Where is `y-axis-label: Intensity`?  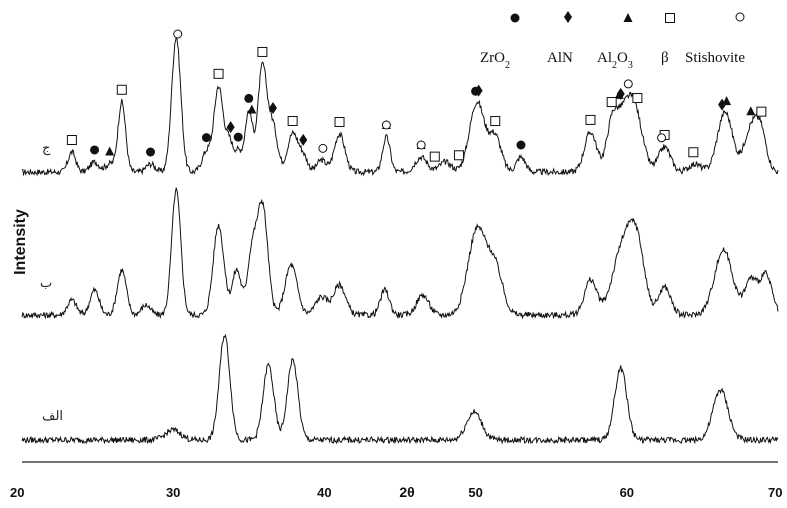
y-axis-label: Intensity is located at coordinates (20, 242).